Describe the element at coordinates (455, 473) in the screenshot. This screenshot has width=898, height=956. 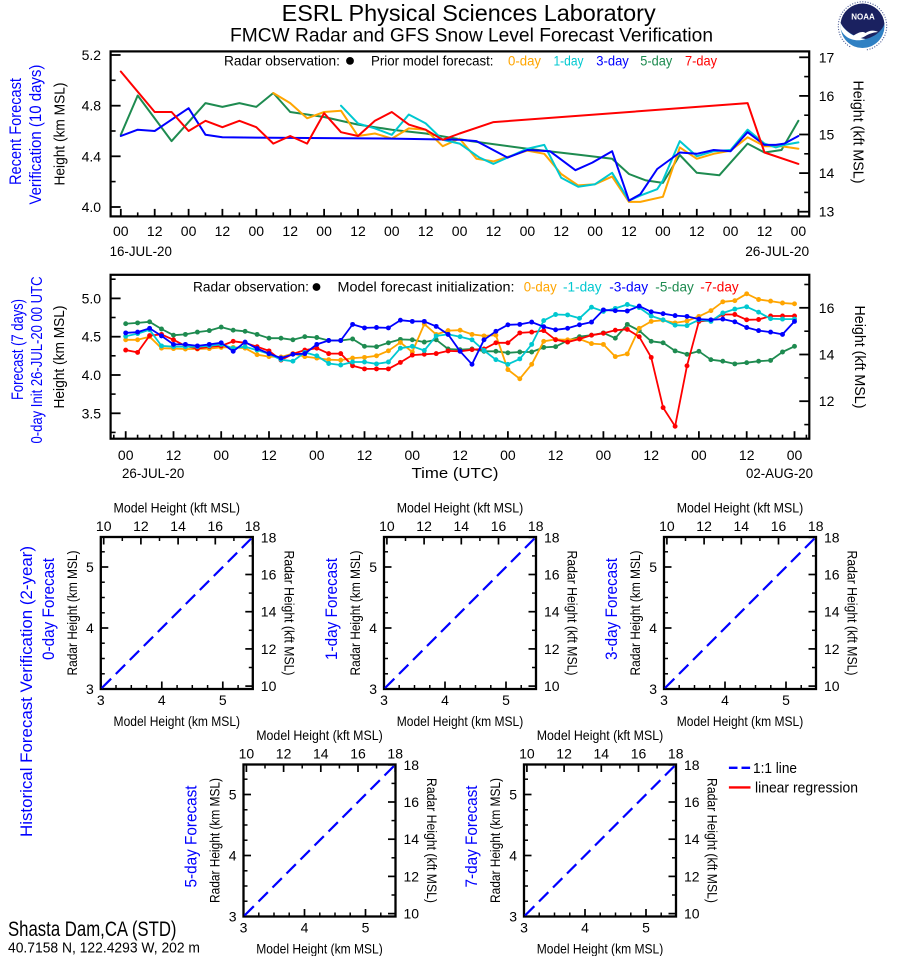
I see `svg-text: Time (UTC)` at that location.